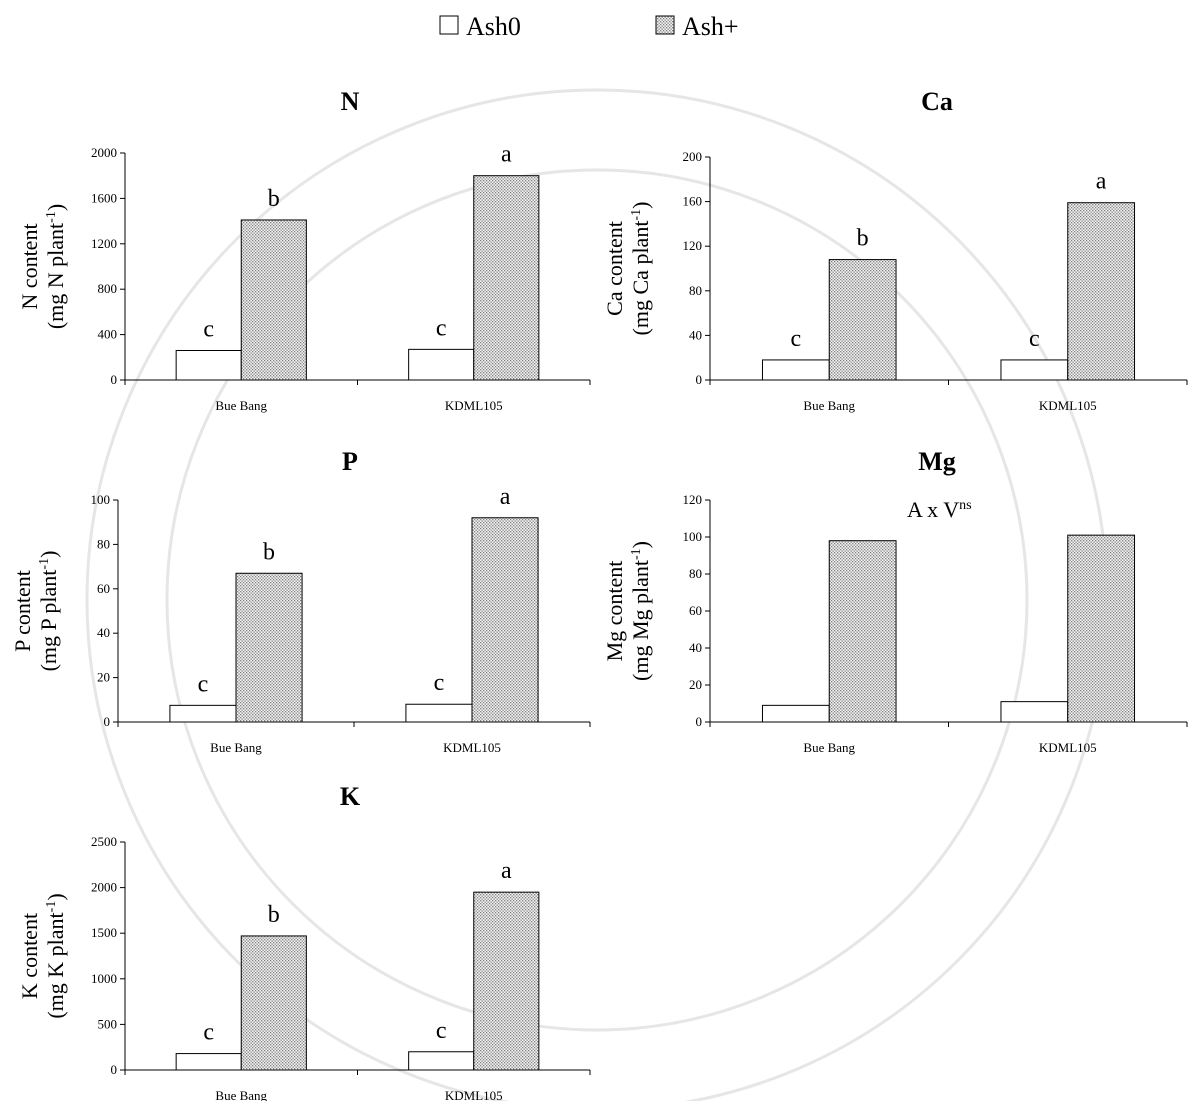 This screenshot has height=1101, width=1195. I want to click on y-axis-label: (mg Ca plant-1), so click(640, 269).